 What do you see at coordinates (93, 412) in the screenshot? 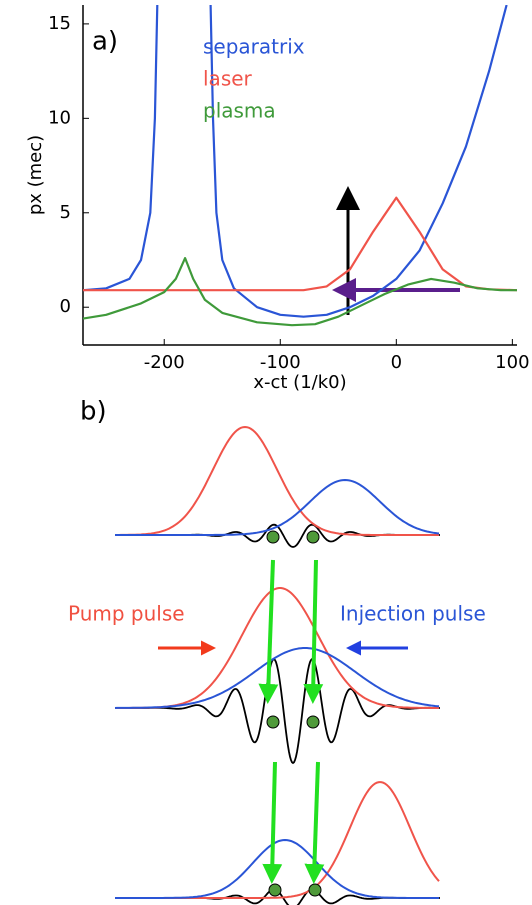
I see `panel-label: b)` at bounding box center [93, 412].